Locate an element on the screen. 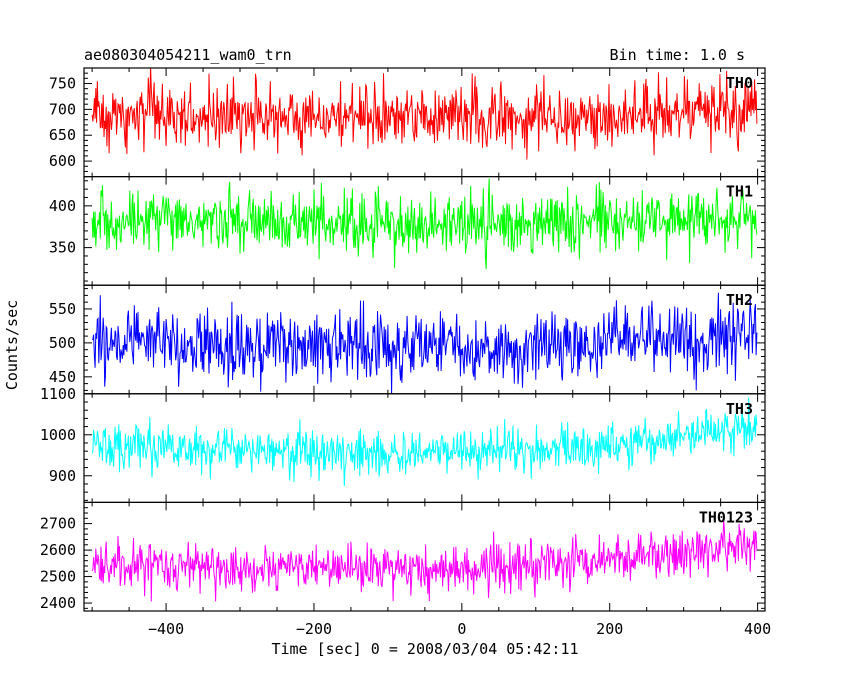  panel-th0123: 2400 2500 2600 2700 TH0123 is located at coordinates (403, 556).